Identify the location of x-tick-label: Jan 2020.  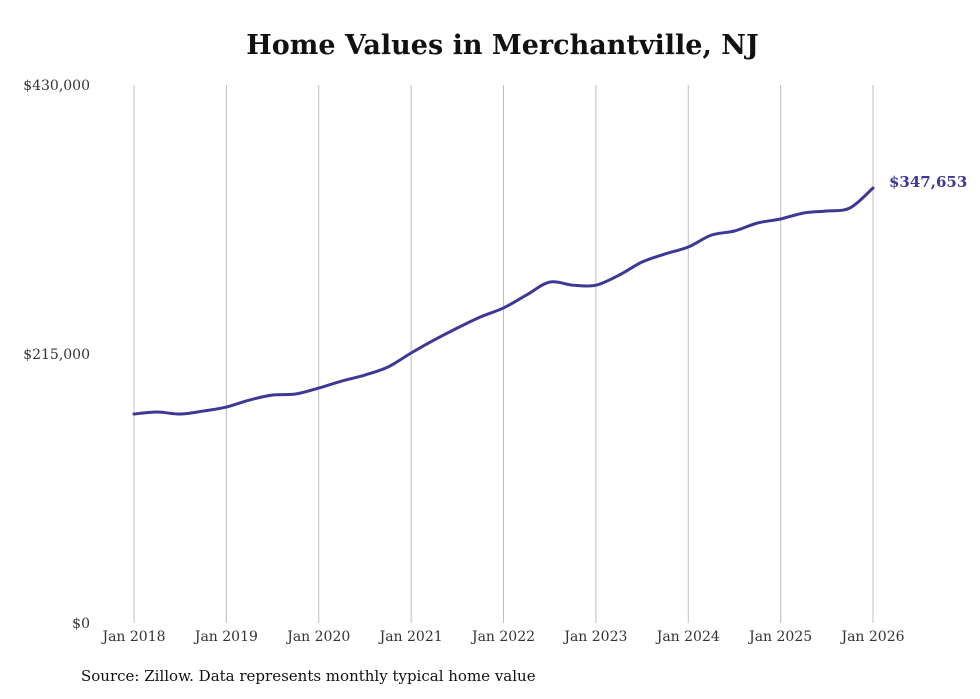
(317, 637).